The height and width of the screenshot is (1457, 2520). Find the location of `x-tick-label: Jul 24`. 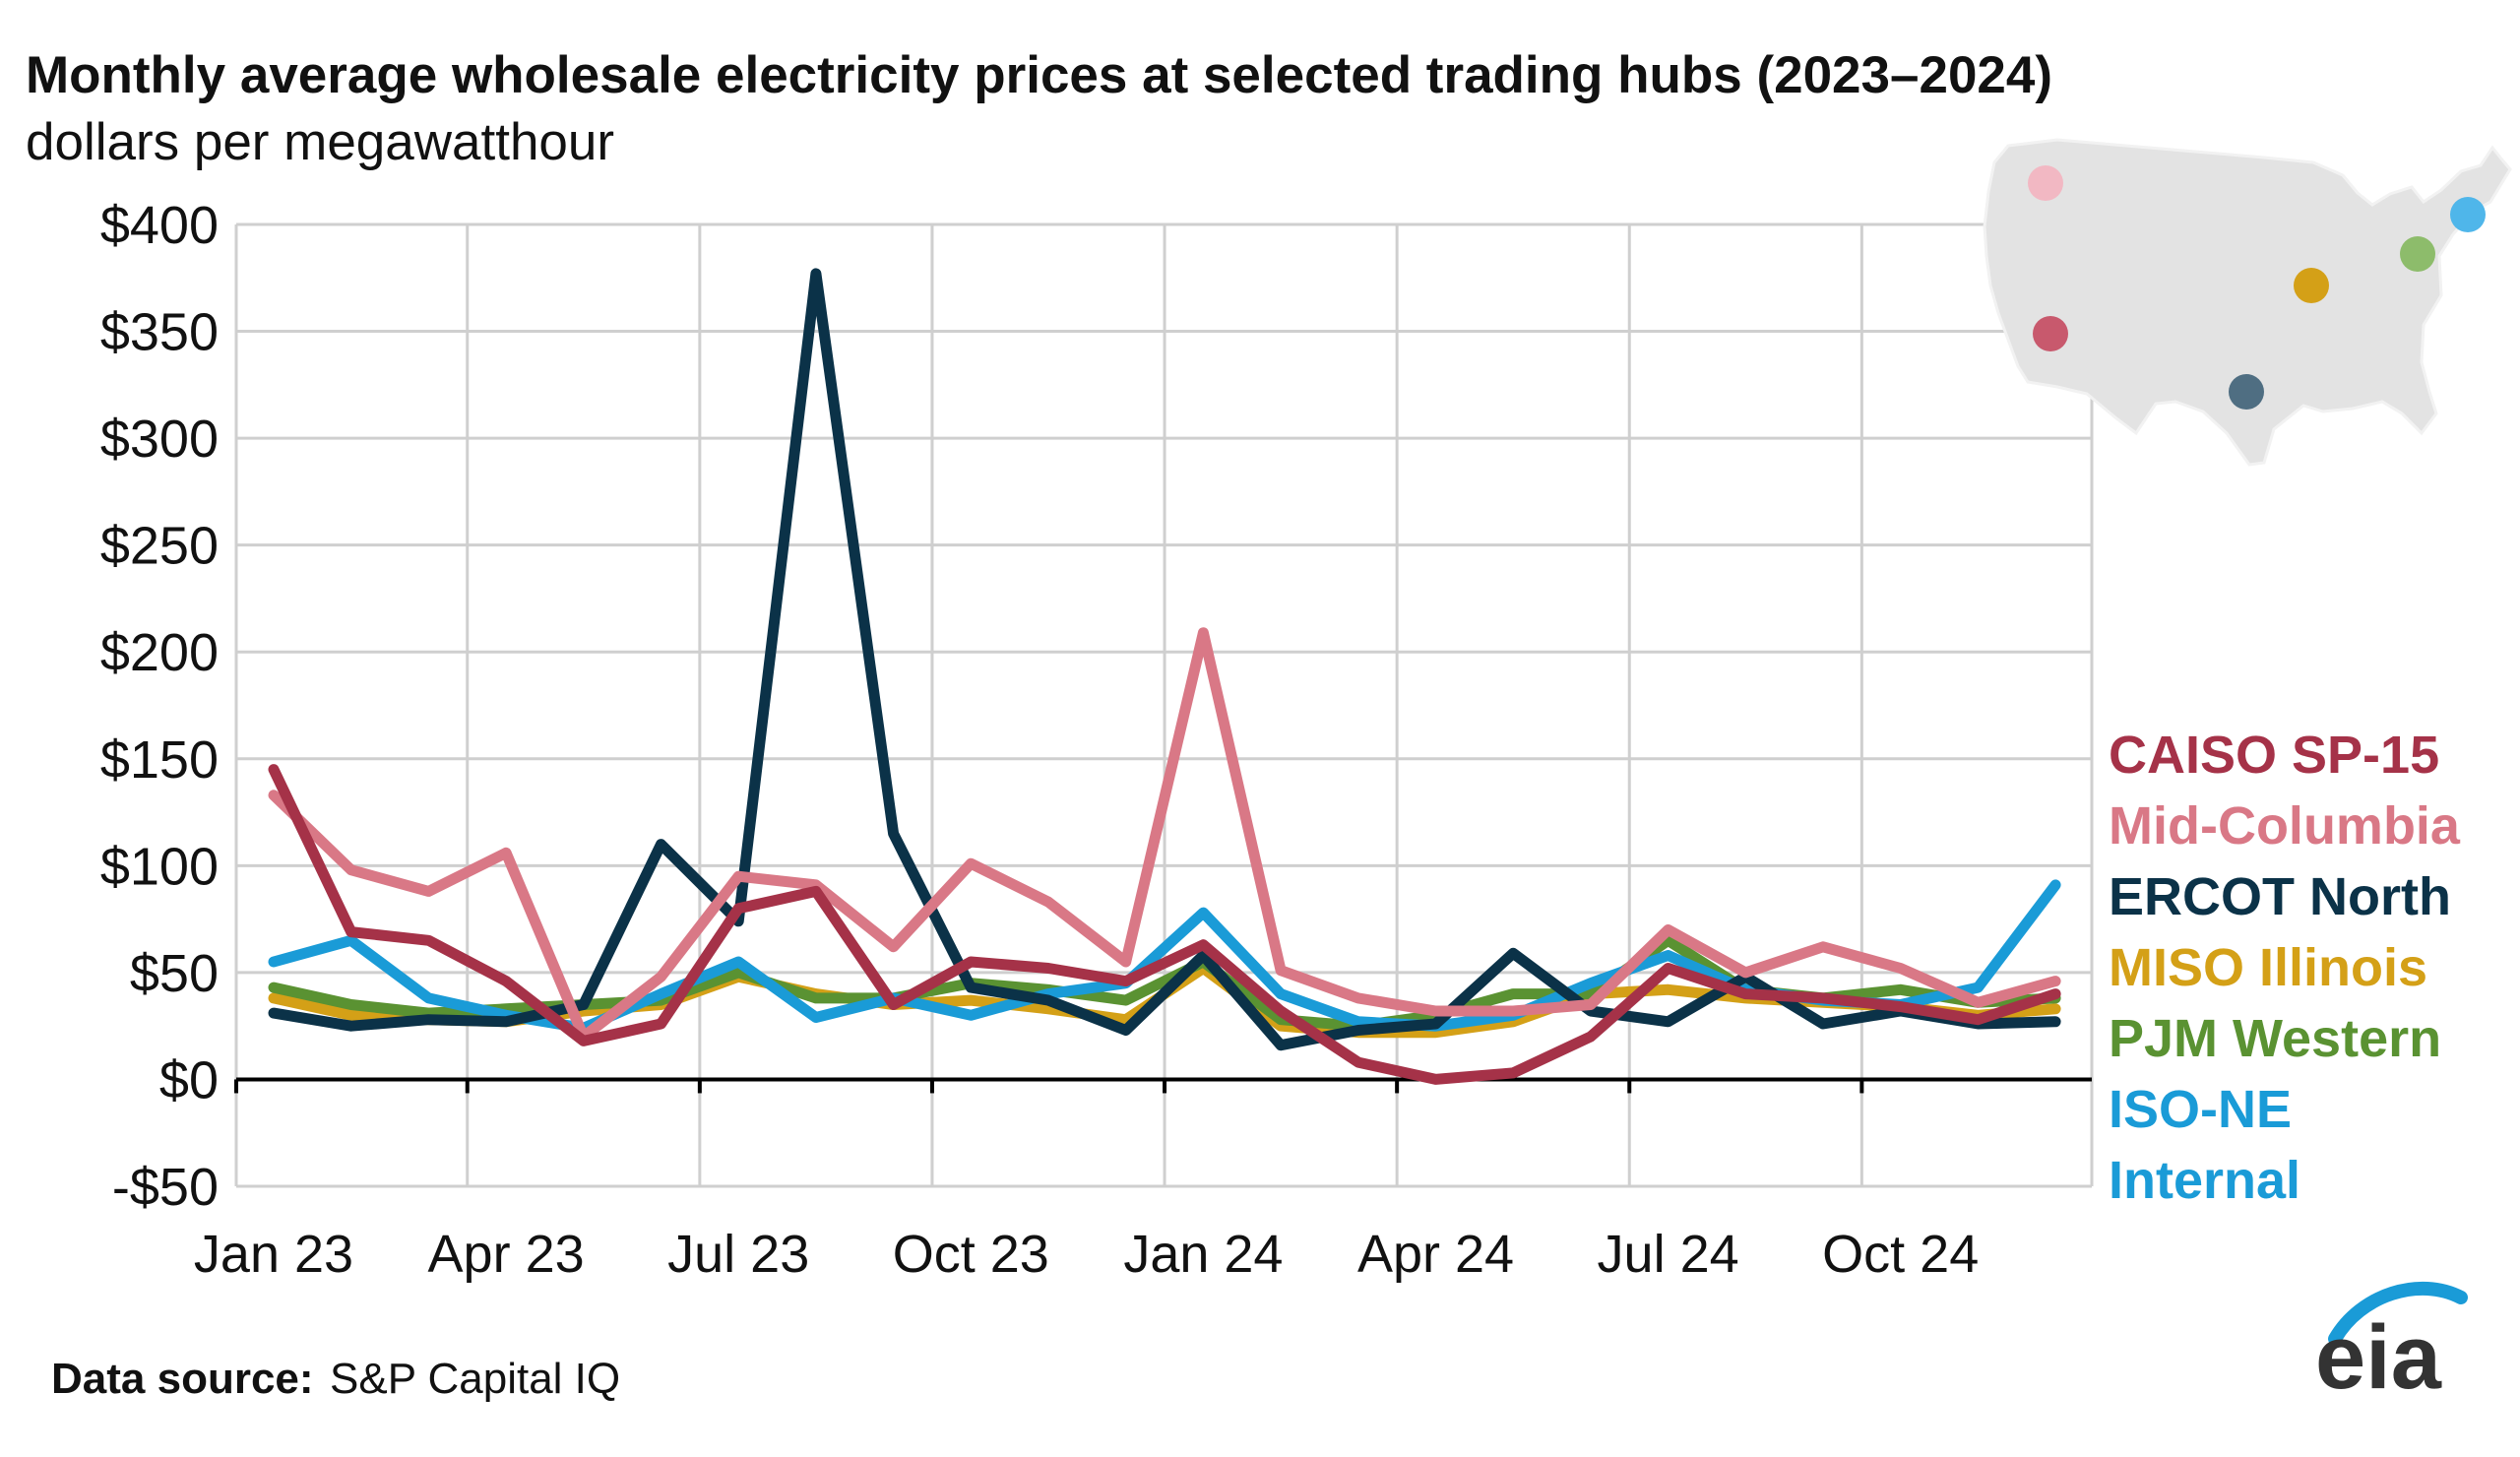

x-tick-label: Jul 24 is located at coordinates (1668, 1254).